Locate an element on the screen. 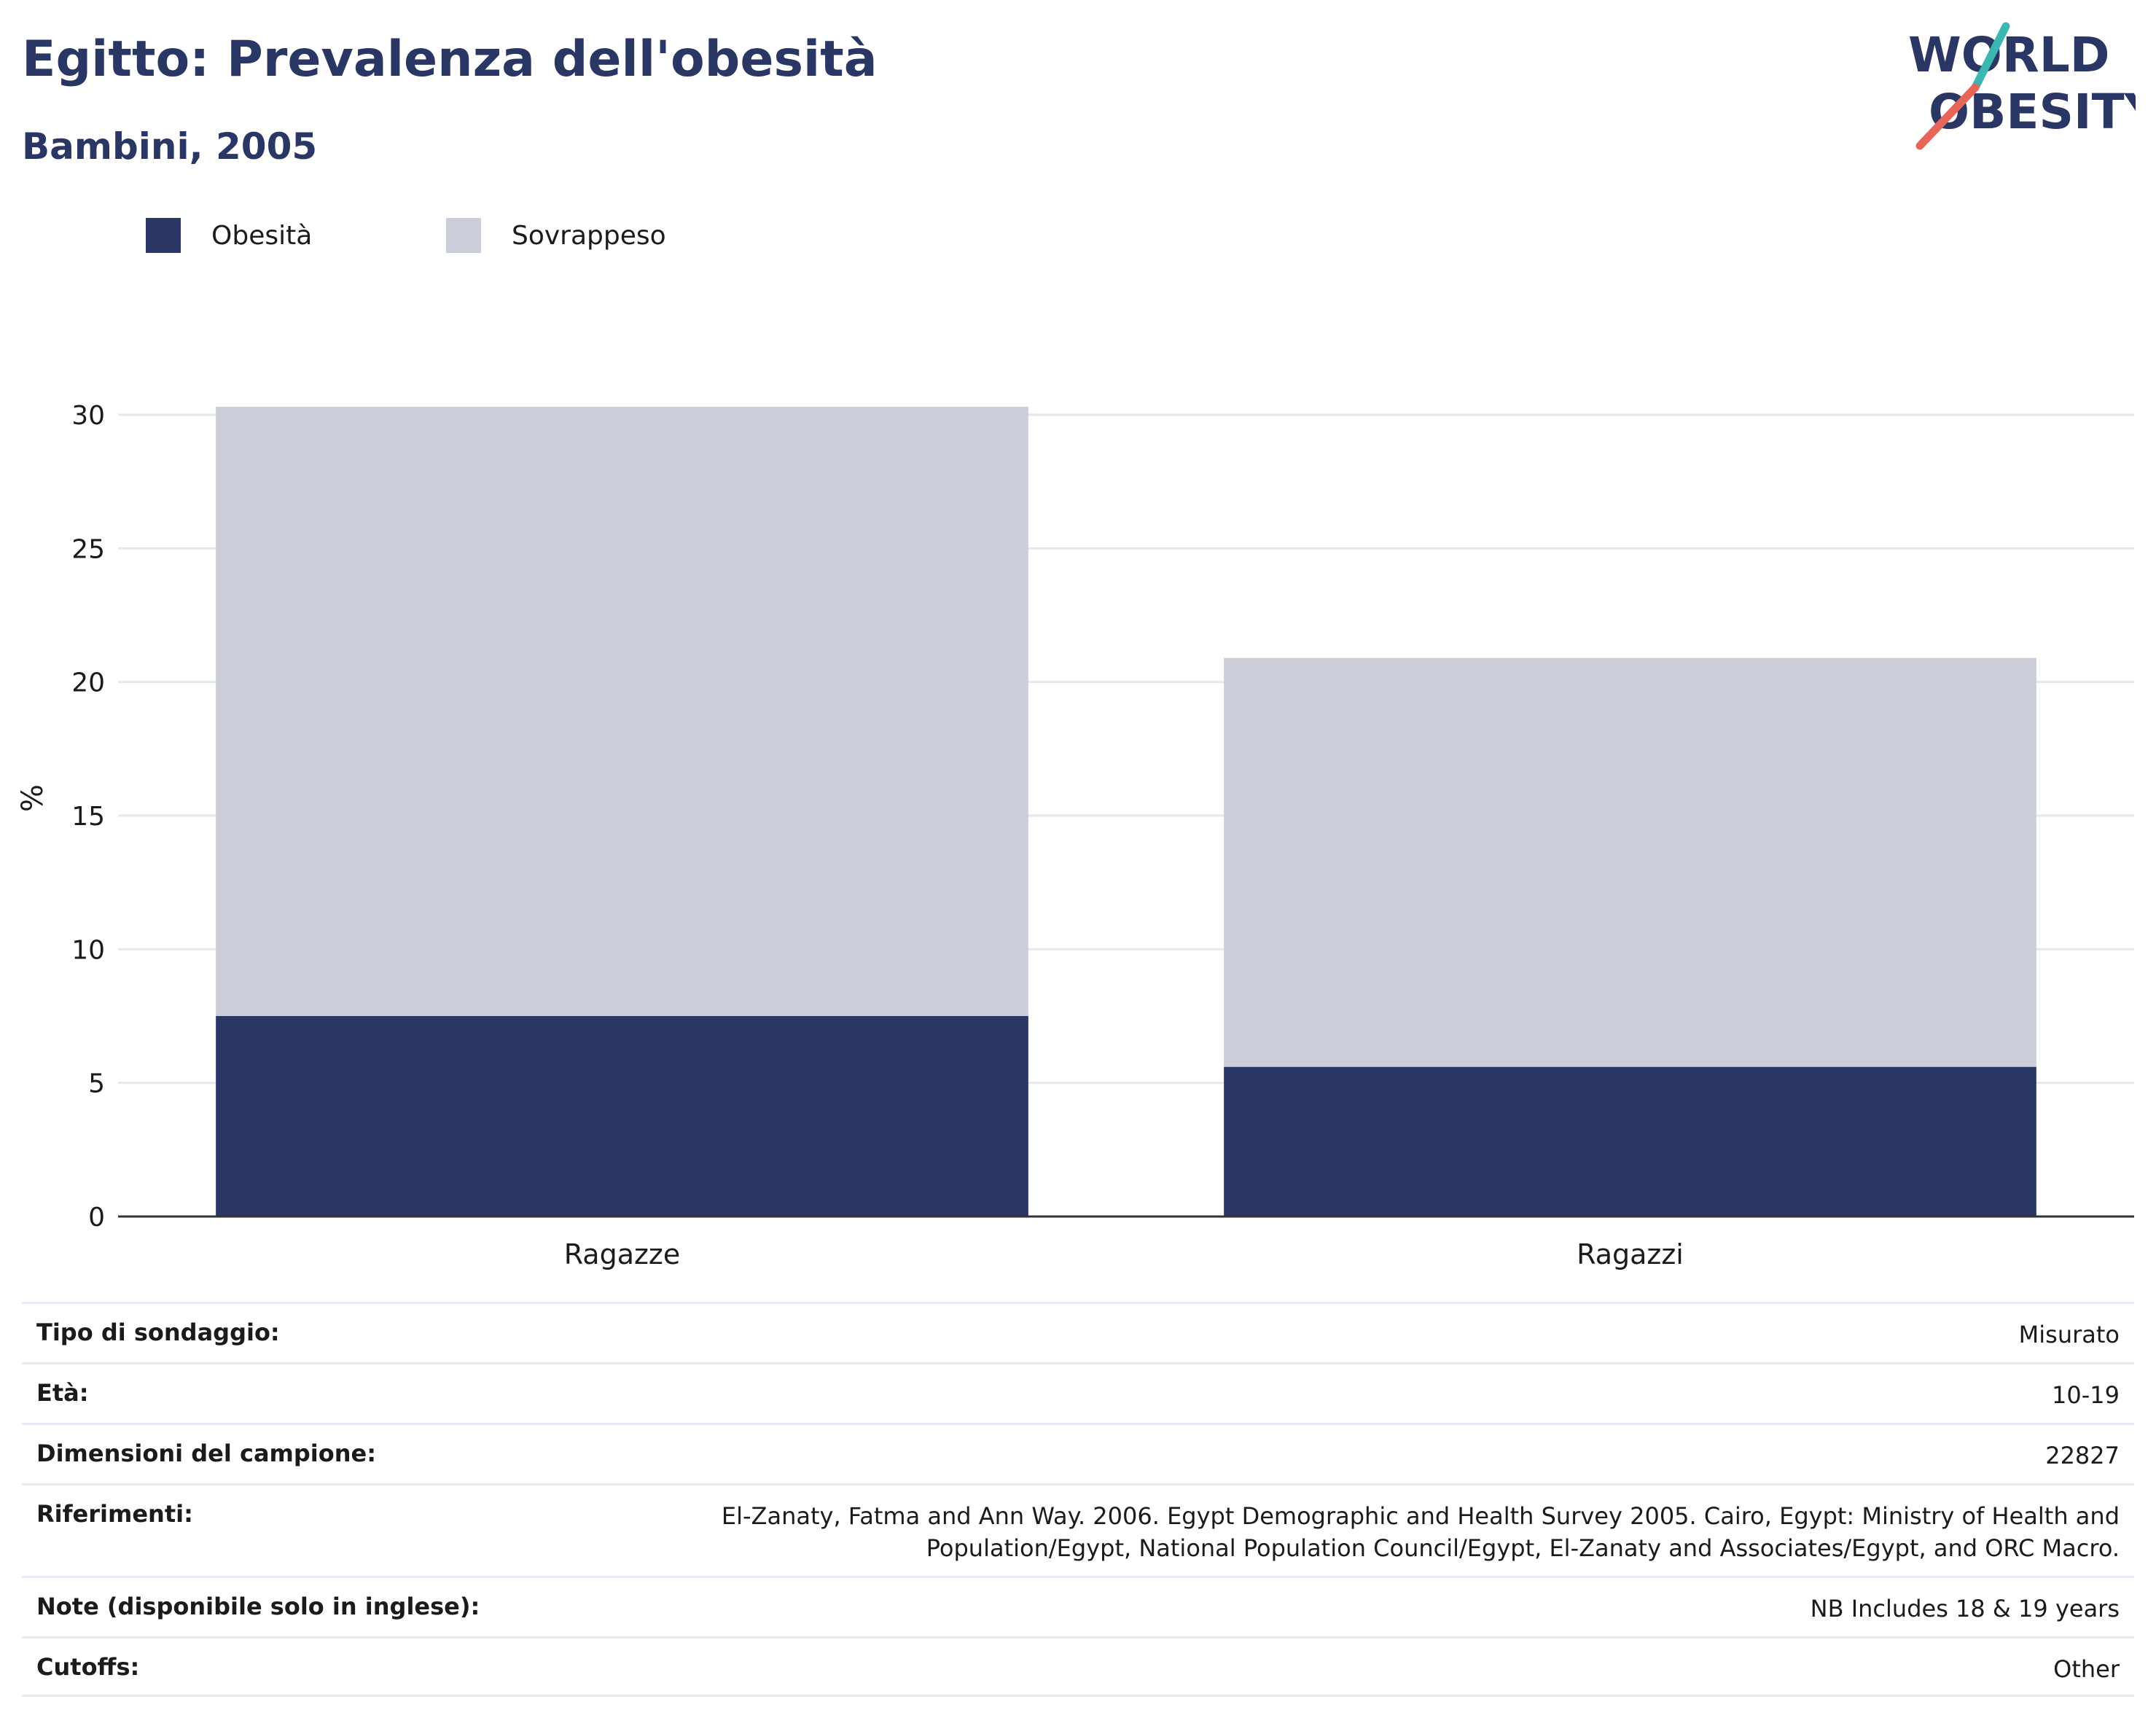 Image resolution: width=2156 pixels, height=1734 pixels. metadata-key: Cutoffs: is located at coordinates (88, 1667).